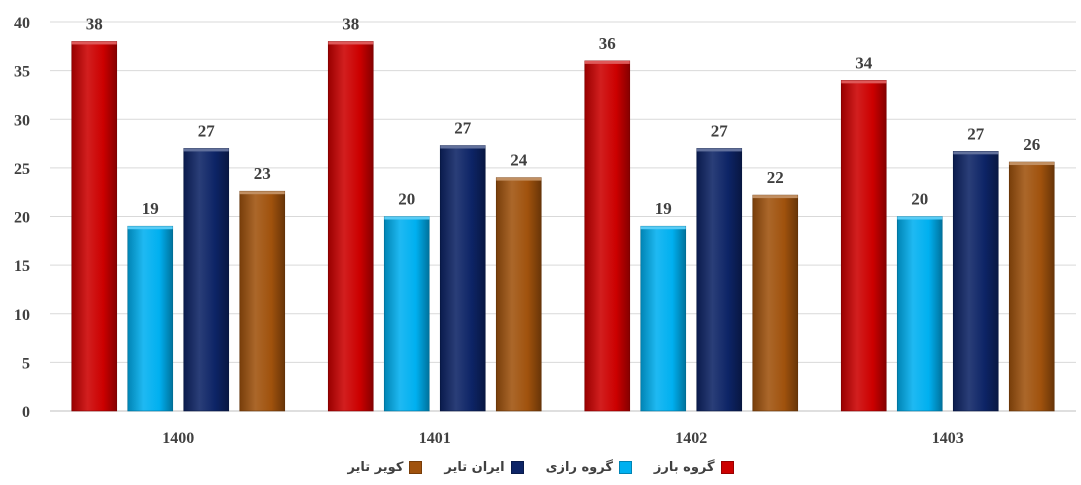 The height and width of the screenshot is (485, 1081). What do you see at coordinates (22, 72) in the screenshot?
I see `y-tick-label: 35` at bounding box center [22, 72].